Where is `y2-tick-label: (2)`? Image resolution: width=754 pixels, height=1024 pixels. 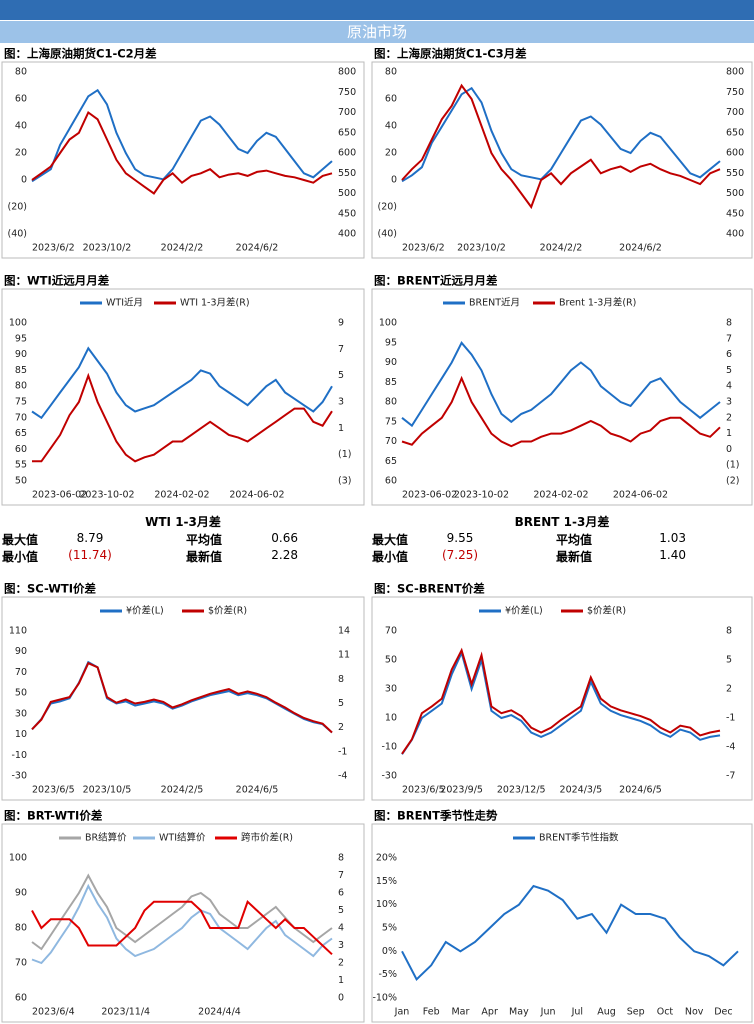
y2-tick-label: (2) is located at coordinates (732, 481).